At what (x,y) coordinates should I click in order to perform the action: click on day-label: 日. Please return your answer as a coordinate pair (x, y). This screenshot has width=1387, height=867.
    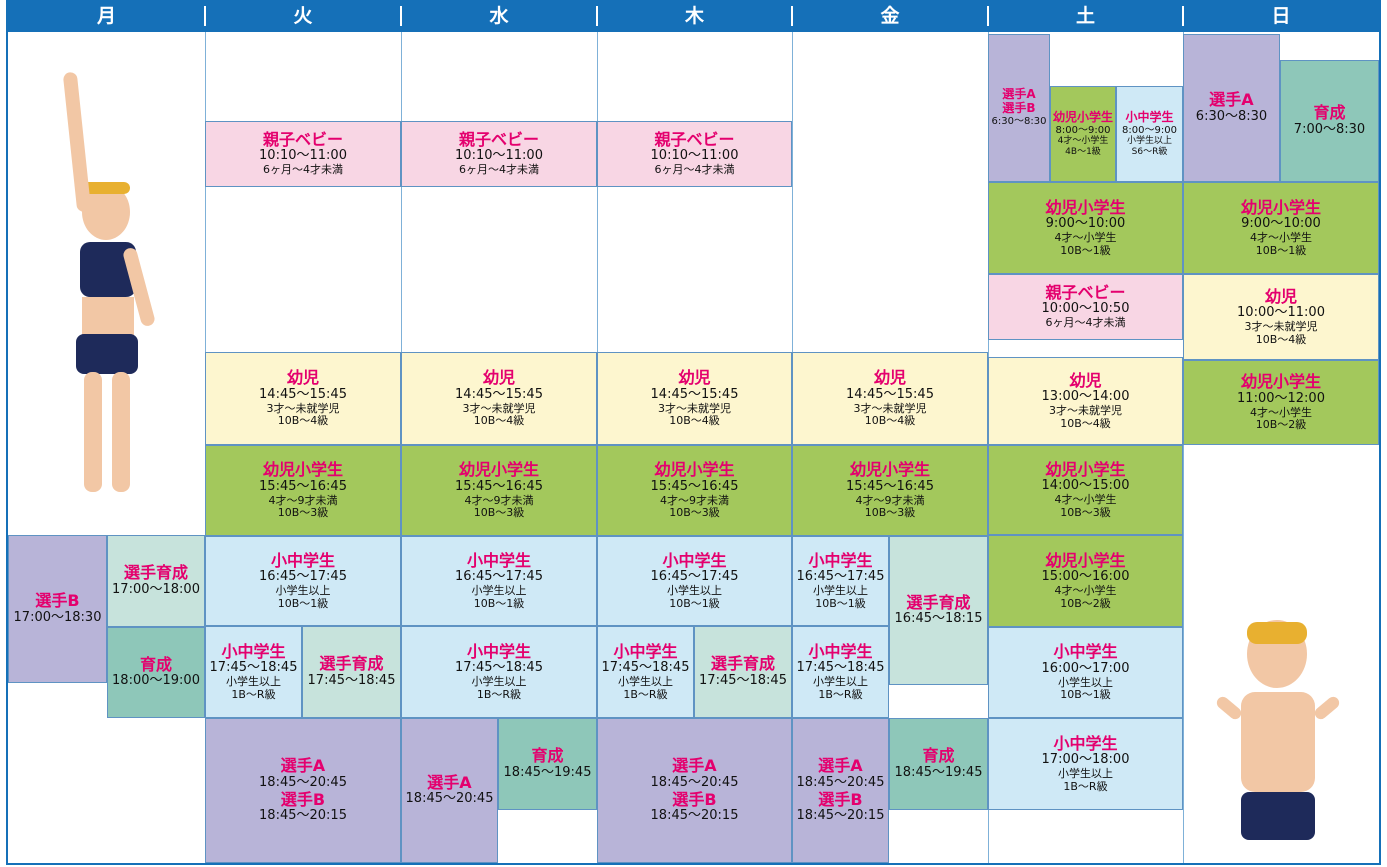
    Looking at the image, I should click on (1281, 16).